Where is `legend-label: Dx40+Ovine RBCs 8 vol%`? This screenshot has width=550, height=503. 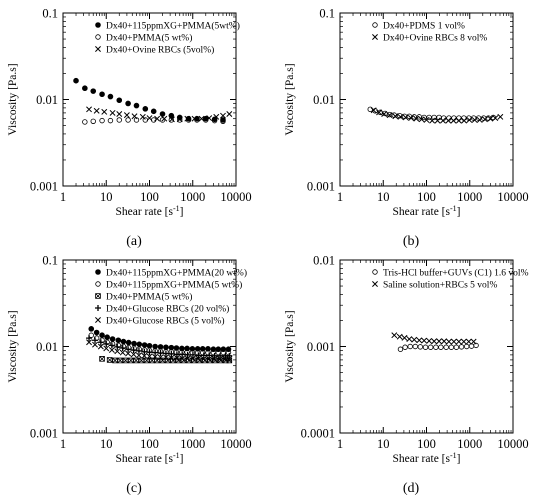
legend-label: Dx40+Ovine RBCs 8 vol% is located at coordinates (435, 38).